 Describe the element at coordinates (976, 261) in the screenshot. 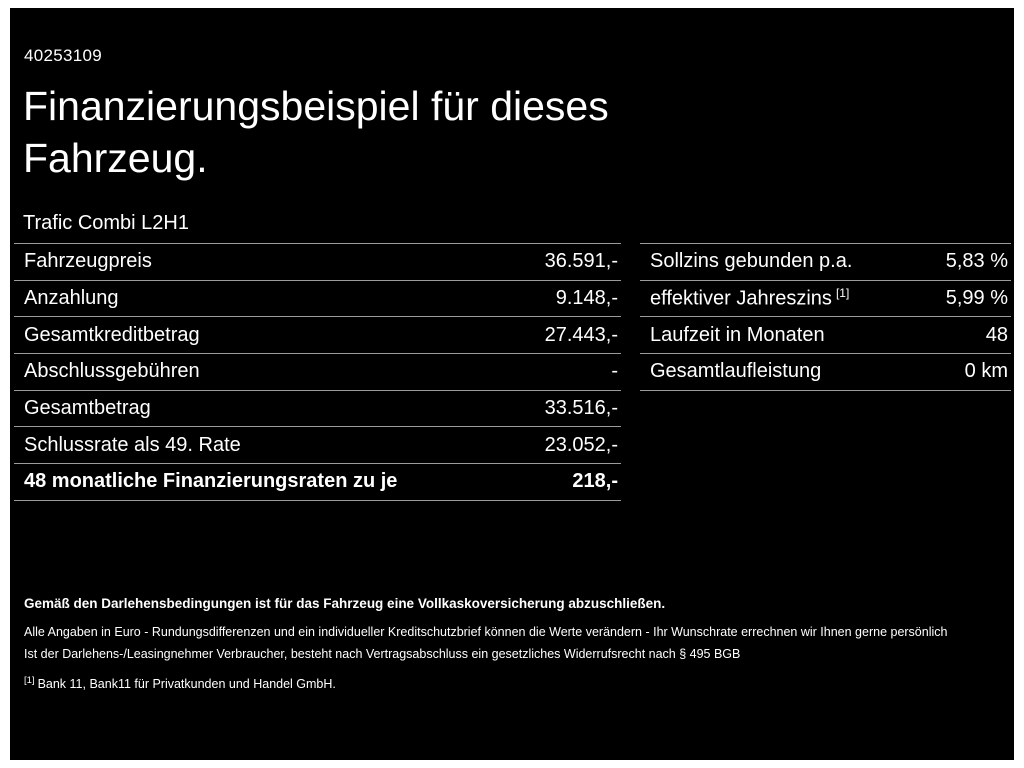

I see `row-value: 5,83 %` at that location.